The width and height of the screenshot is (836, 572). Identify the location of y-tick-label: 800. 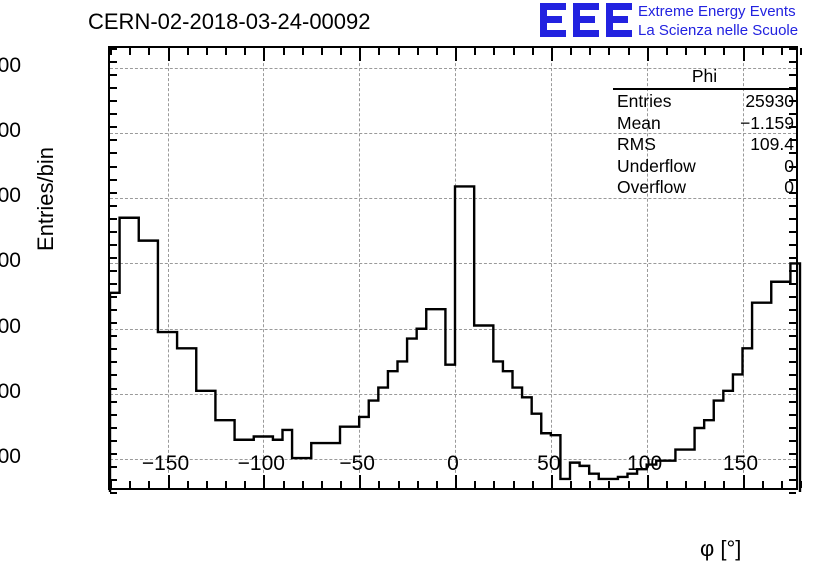
(10, 196).